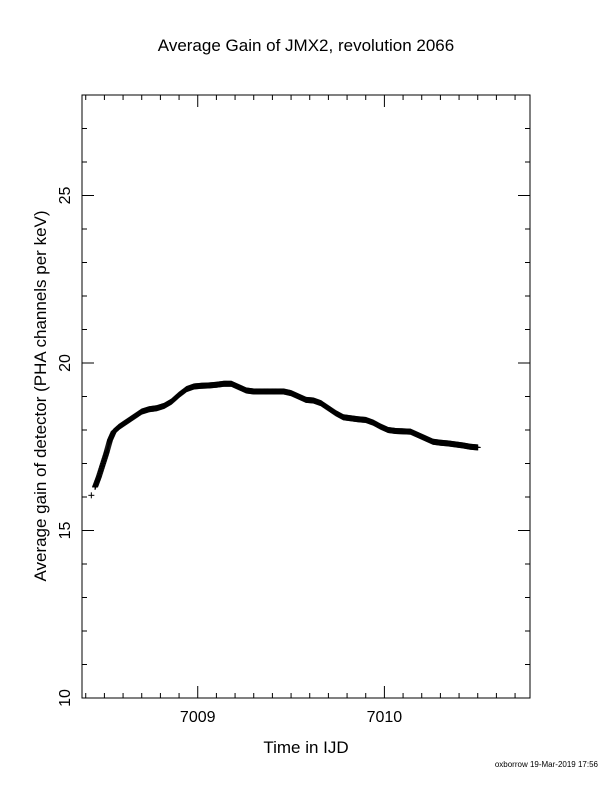  I want to click on y-tick-label: 20, so click(65, 363).